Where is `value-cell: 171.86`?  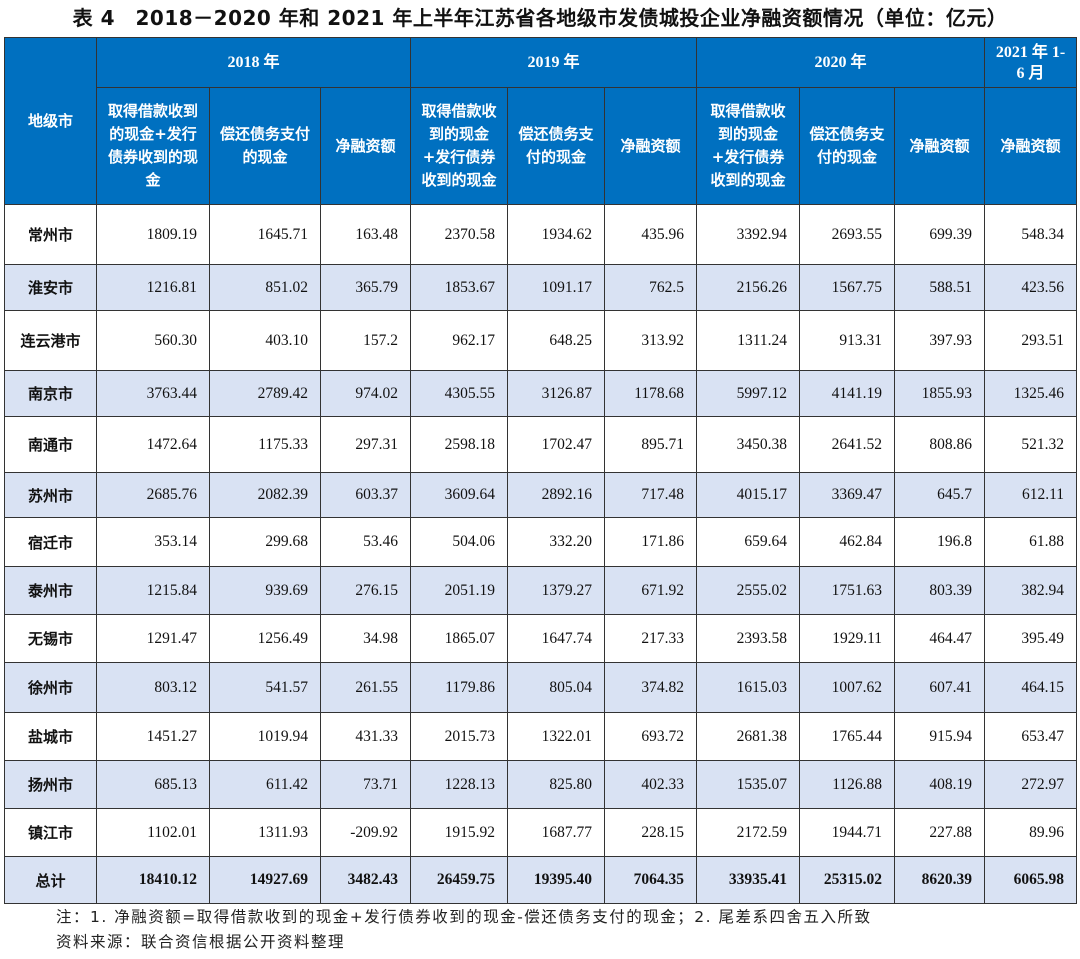 value-cell: 171.86 is located at coordinates (651, 542).